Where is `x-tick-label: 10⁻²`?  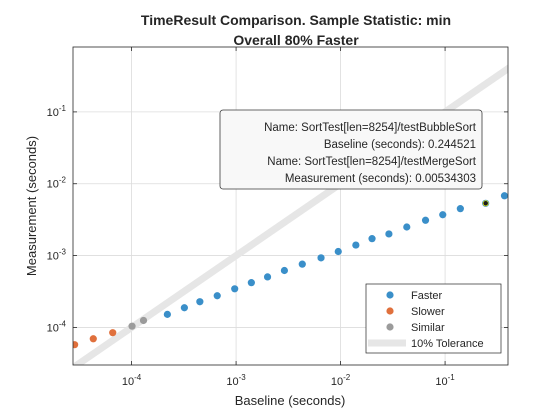 x-tick-label: 10⁻² is located at coordinates (341, 380).